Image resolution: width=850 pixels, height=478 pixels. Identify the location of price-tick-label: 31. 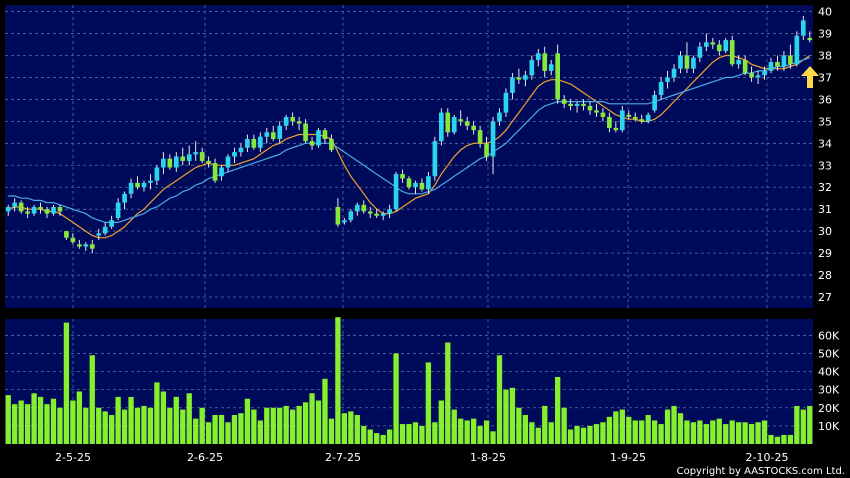
(825, 209).